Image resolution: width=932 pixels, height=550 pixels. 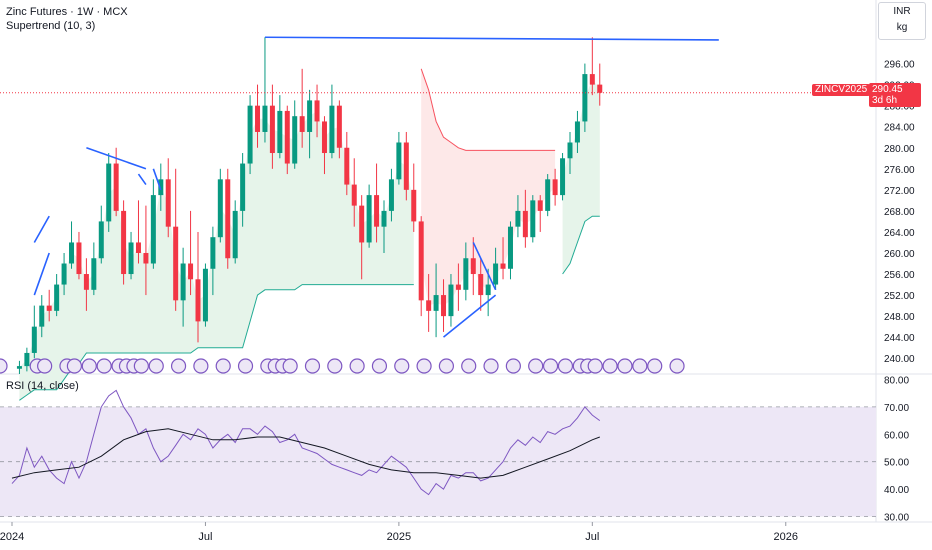 What do you see at coordinates (902, 21) in the screenshot?
I see `unit-selector` at bounding box center [902, 21].